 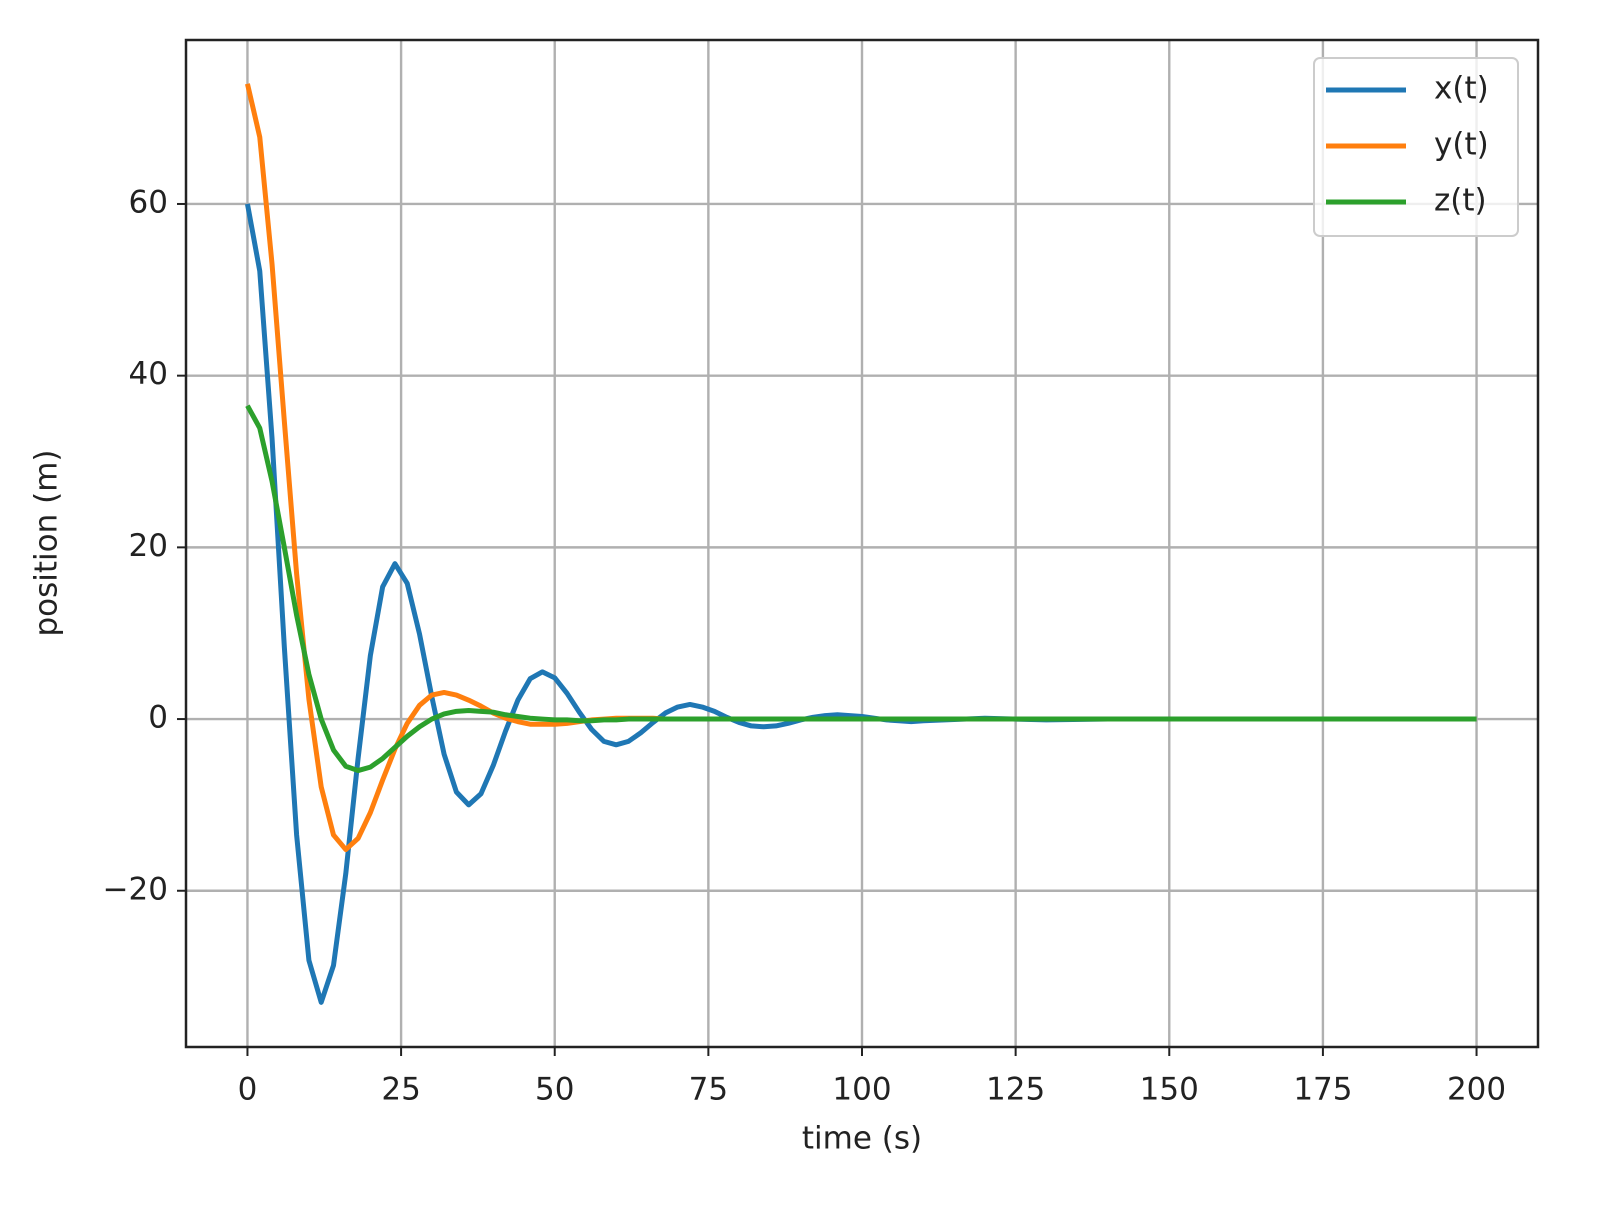 I want to click on x-tick-label: 75, so click(x=708, y=1090).